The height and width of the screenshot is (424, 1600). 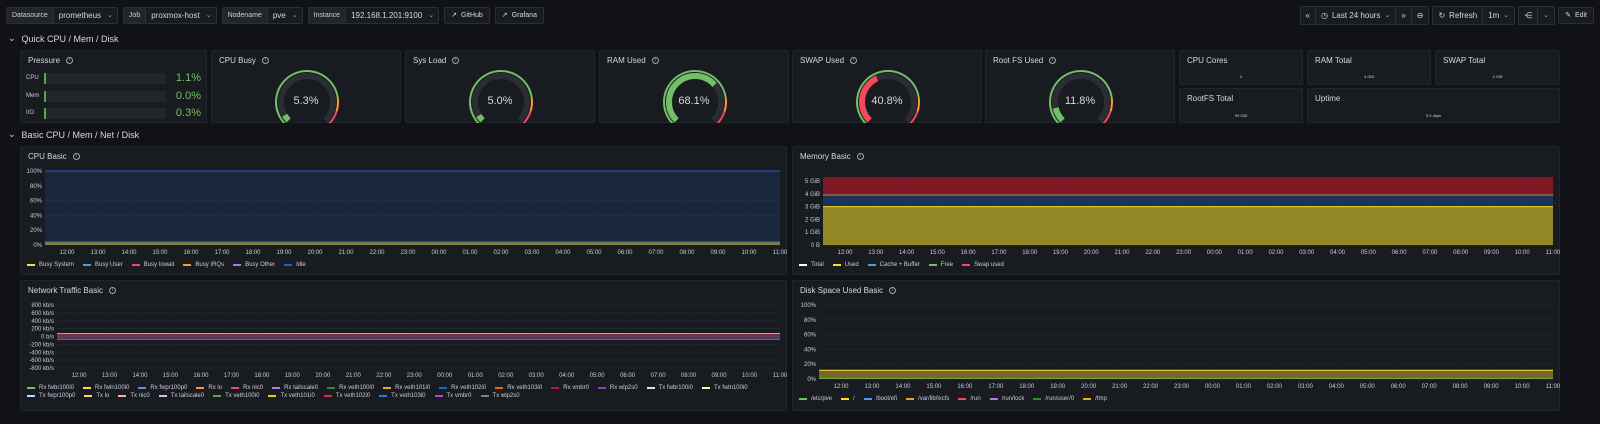 What do you see at coordinates (80, 15) in the screenshot?
I see `variable-value: prometheus` at bounding box center [80, 15].